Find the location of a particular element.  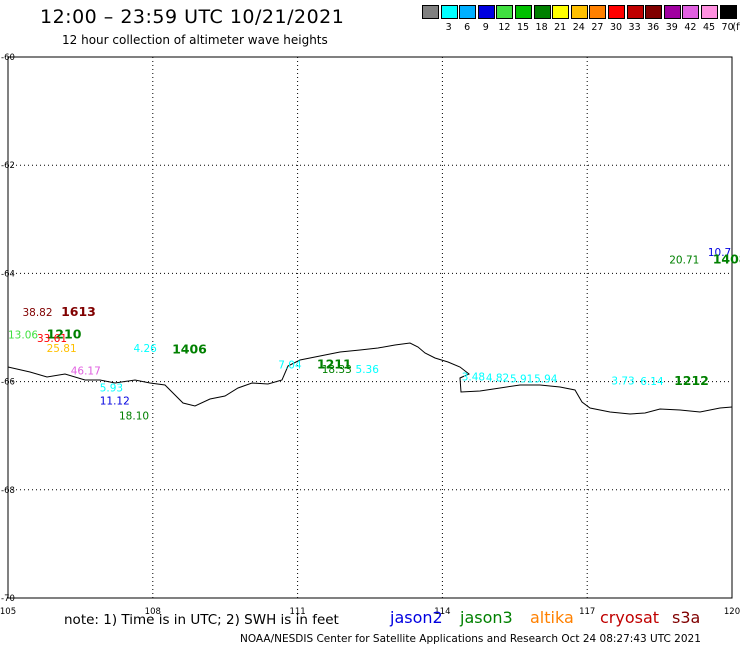

colorbar-tick-label: 39 is located at coordinates (671, 27).